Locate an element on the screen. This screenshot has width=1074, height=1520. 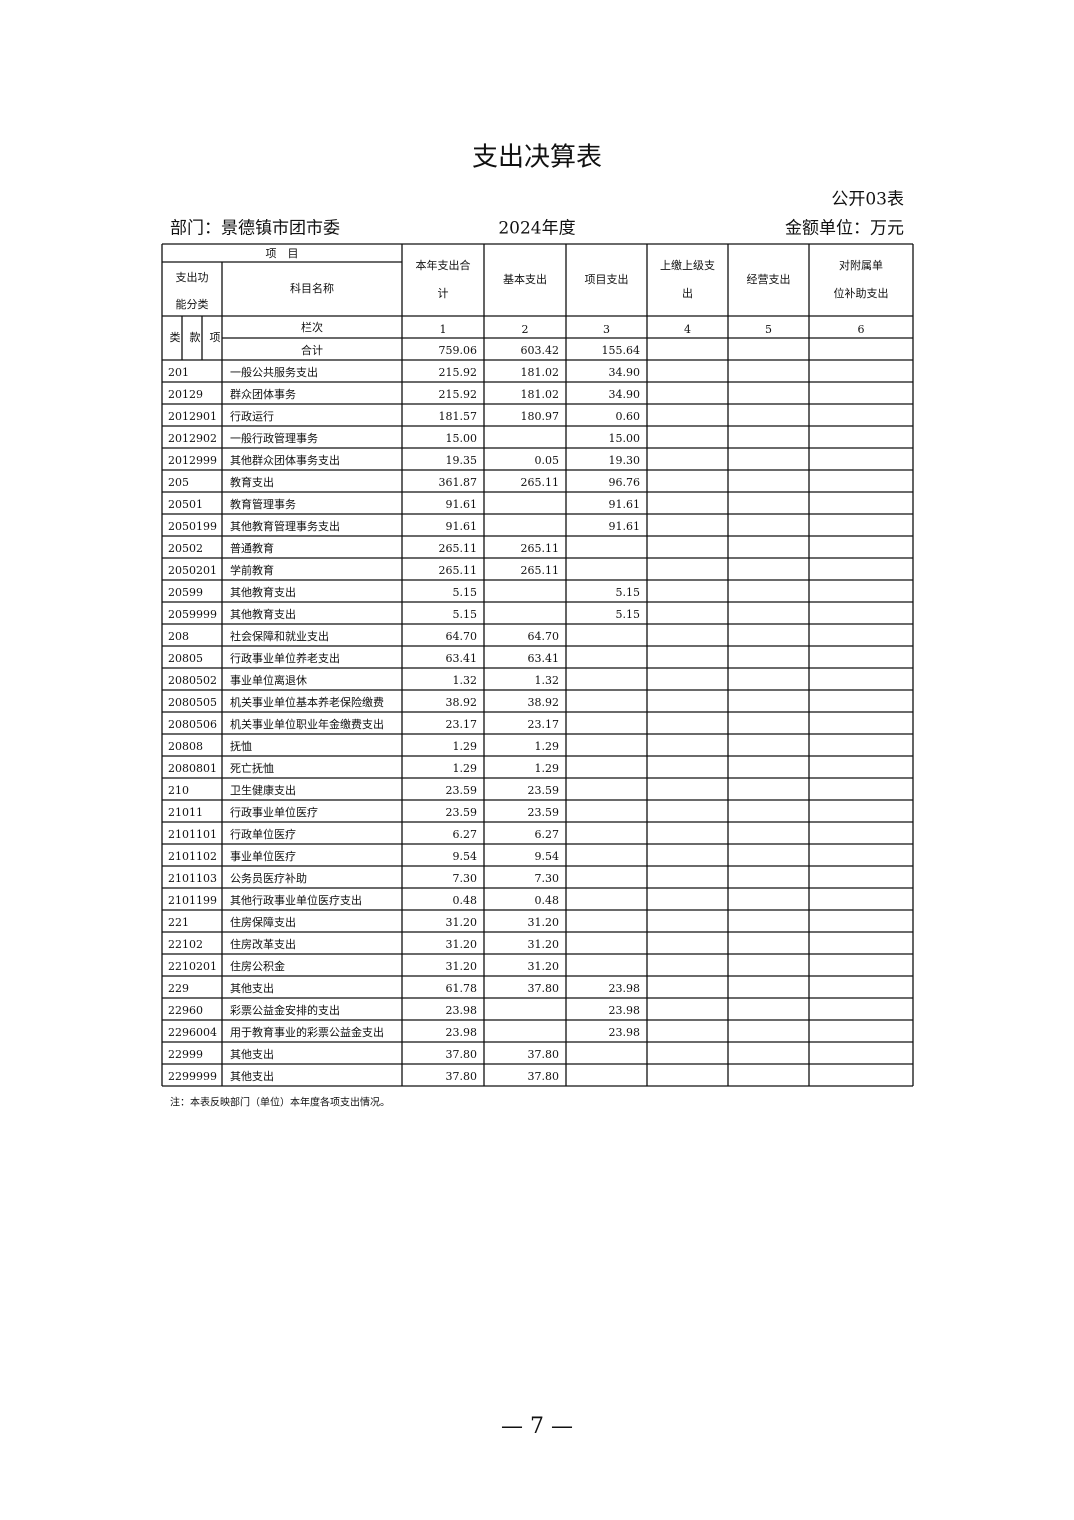
row-code: 2101101 is located at coordinates (192, 834).